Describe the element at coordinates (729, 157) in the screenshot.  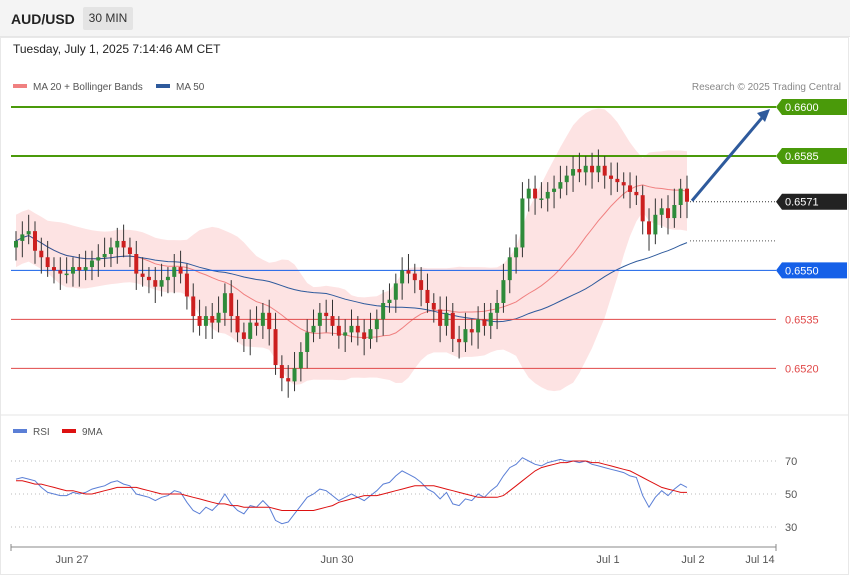
I see `forecast-arrow` at that location.